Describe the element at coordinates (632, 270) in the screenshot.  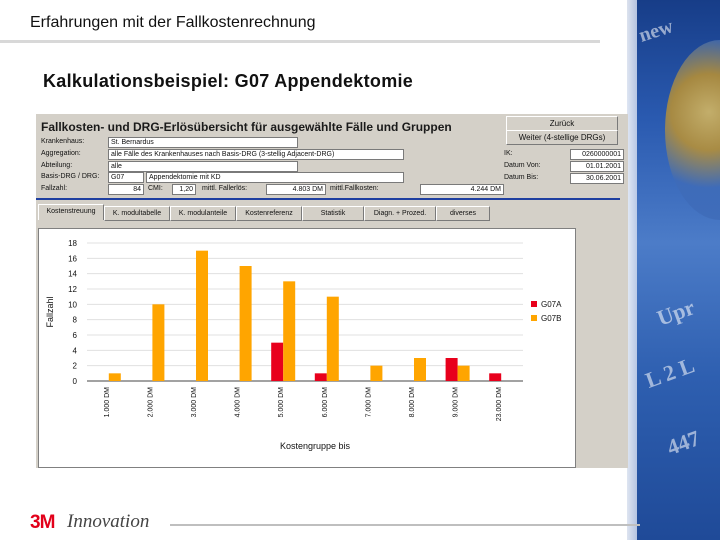
I see `side-panel-highlight` at that location.